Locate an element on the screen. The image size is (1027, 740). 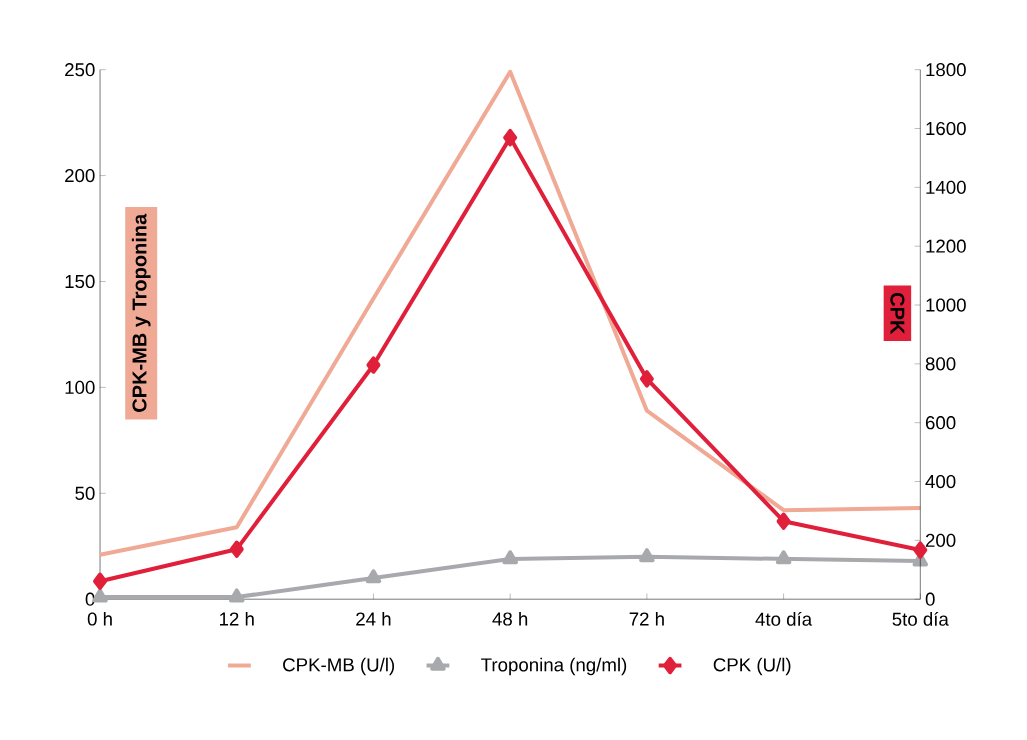
x-tick-label: 0 h is located at coordinates (99, 618).